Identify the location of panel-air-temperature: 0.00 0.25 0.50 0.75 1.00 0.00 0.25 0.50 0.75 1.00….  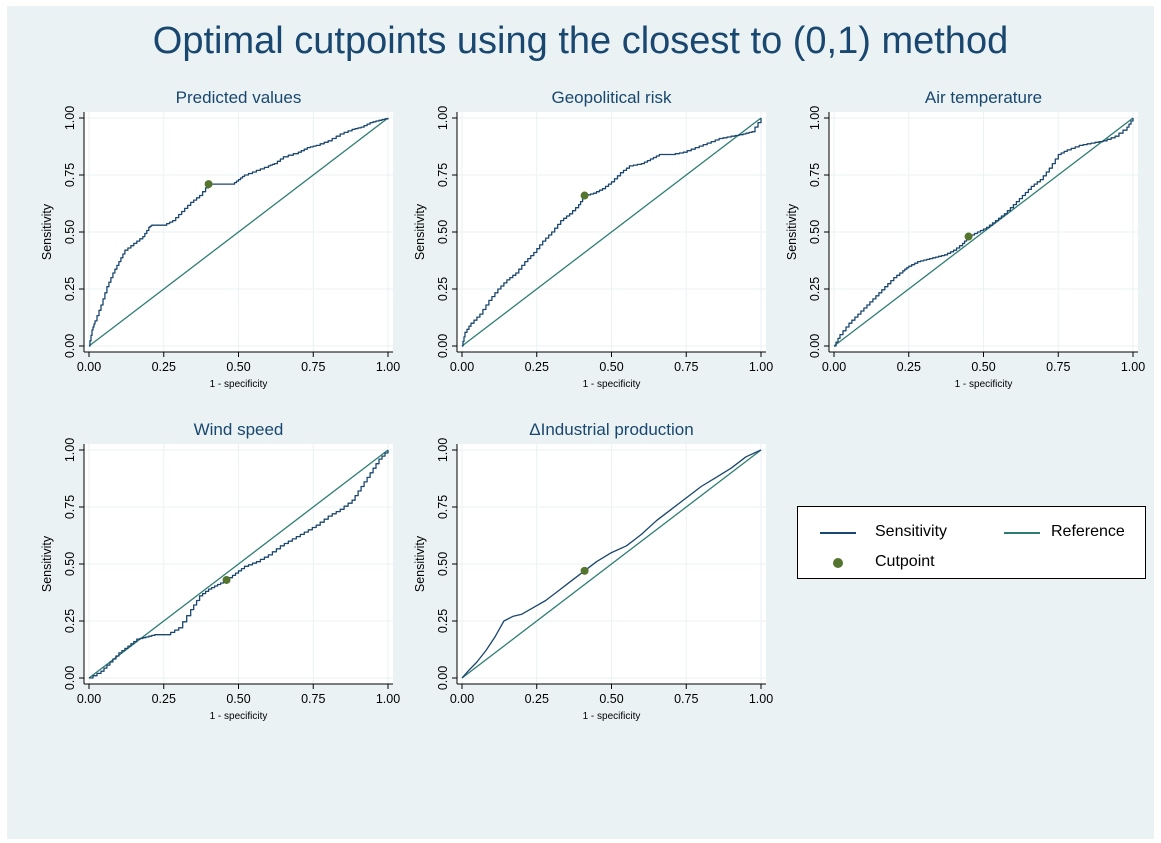
(965, 239).